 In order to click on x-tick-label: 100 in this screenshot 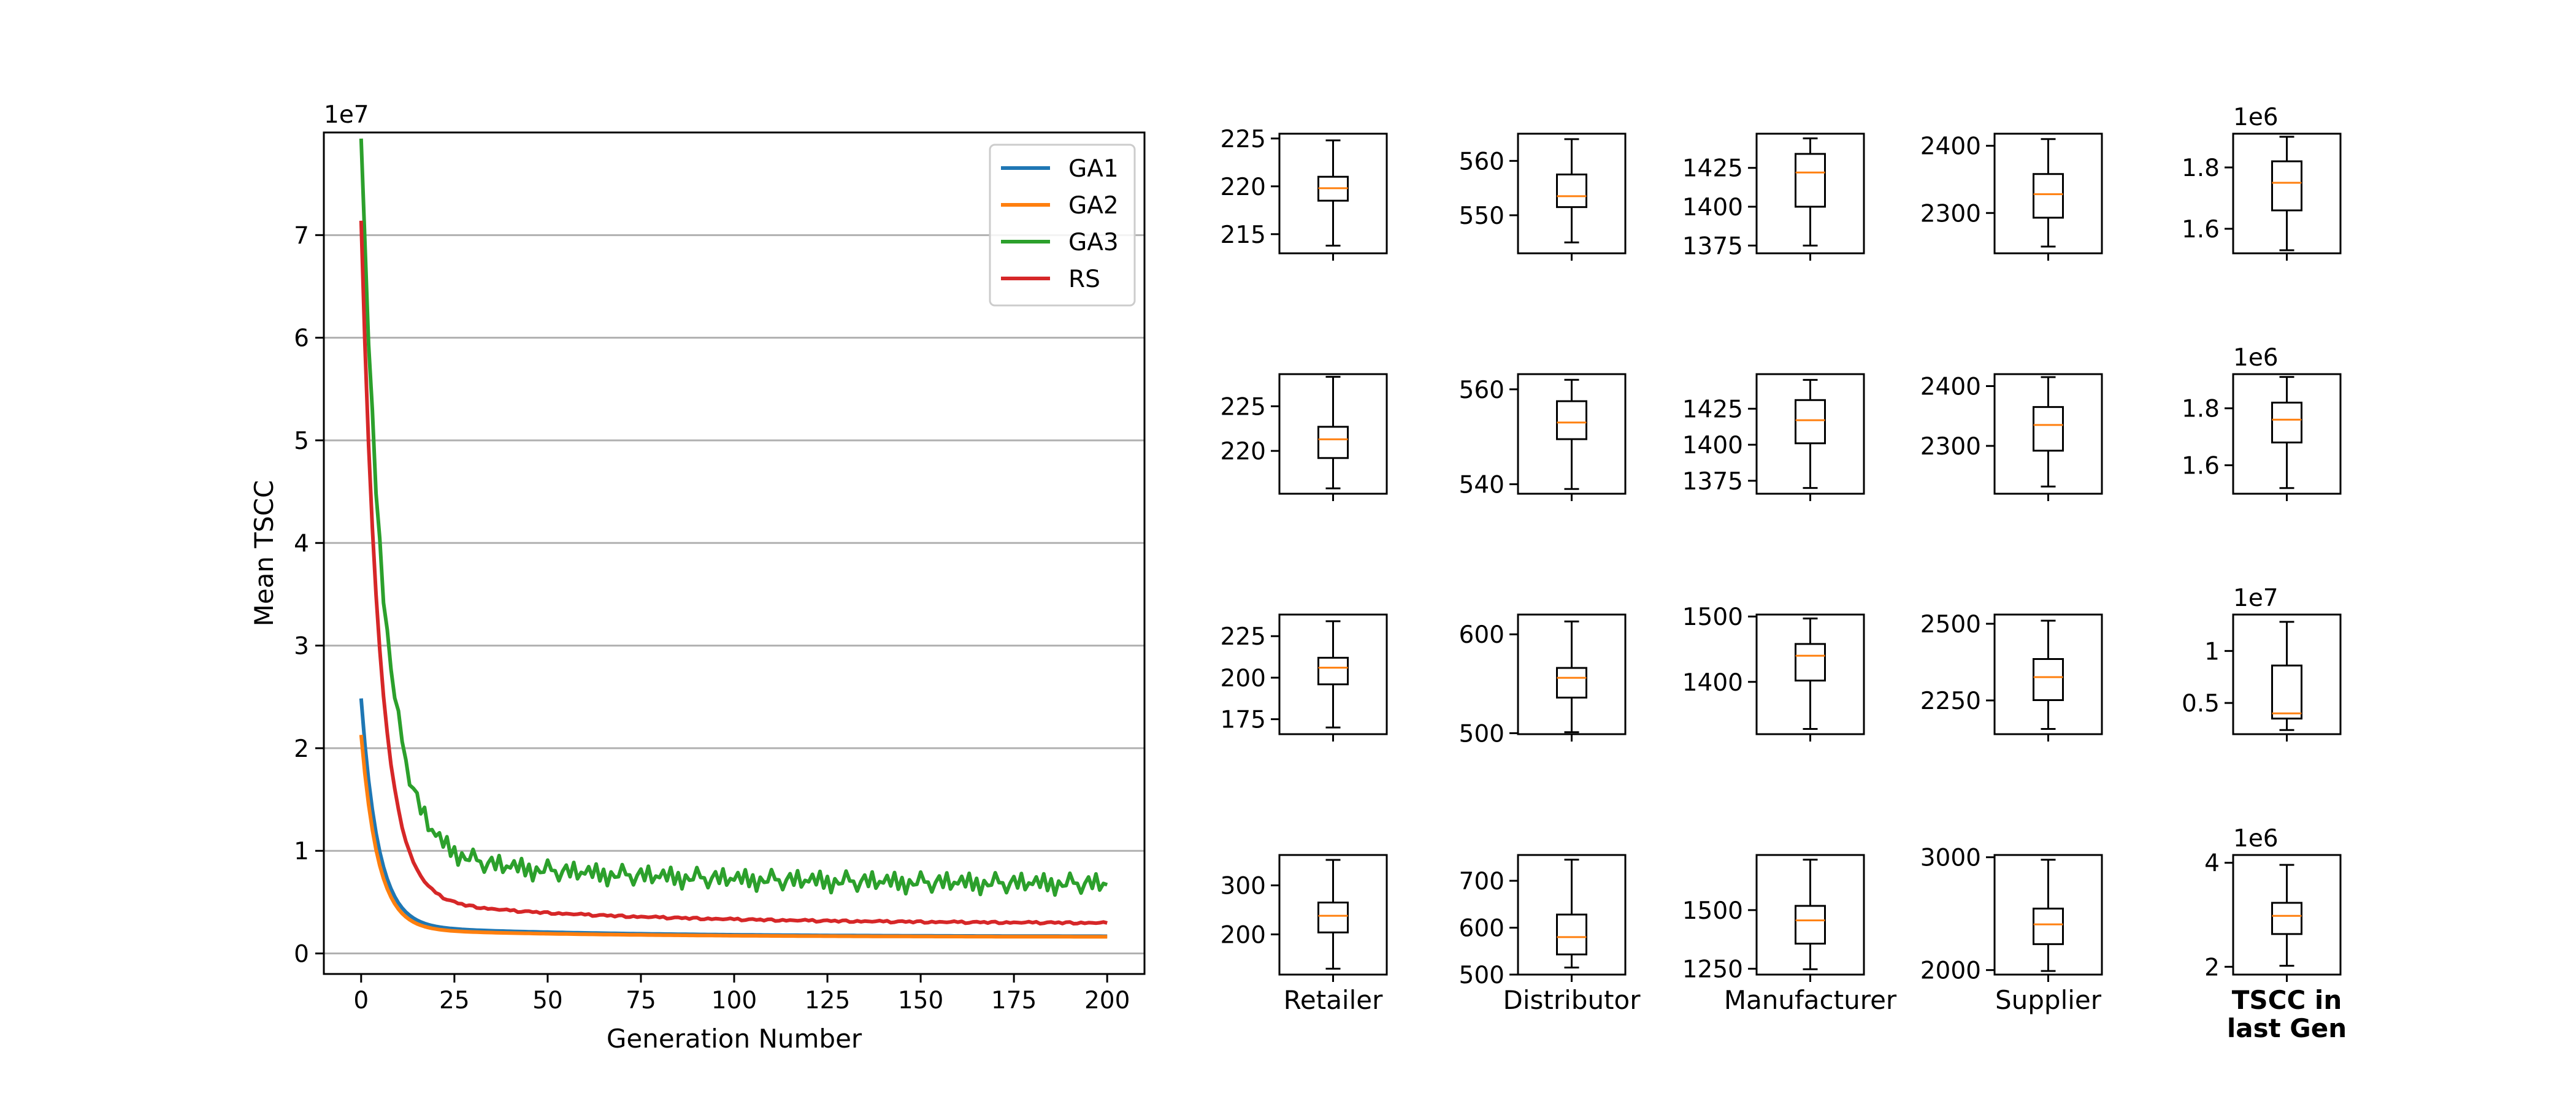, I will do `click(734, 1000)`.